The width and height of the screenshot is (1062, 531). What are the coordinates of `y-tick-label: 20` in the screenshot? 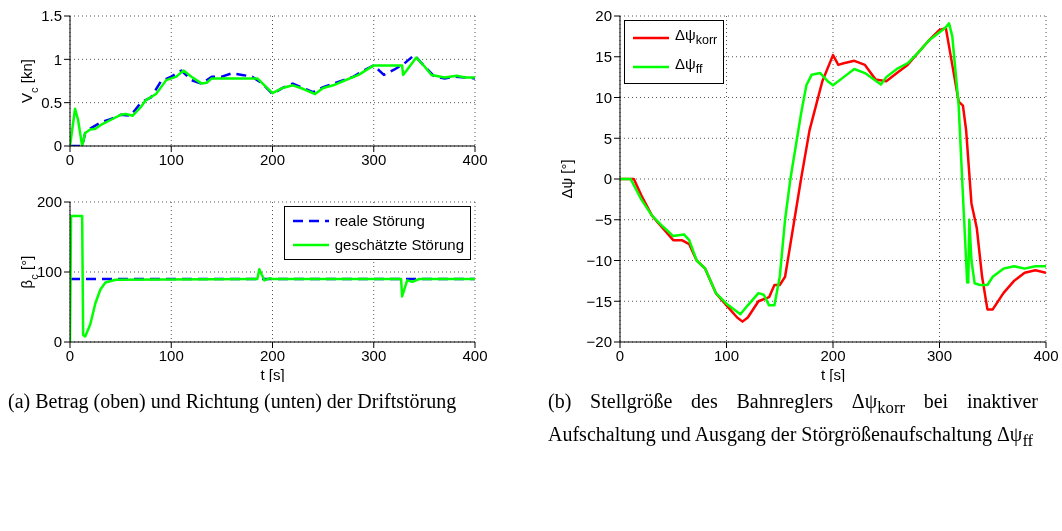 It's located at (603, 16).